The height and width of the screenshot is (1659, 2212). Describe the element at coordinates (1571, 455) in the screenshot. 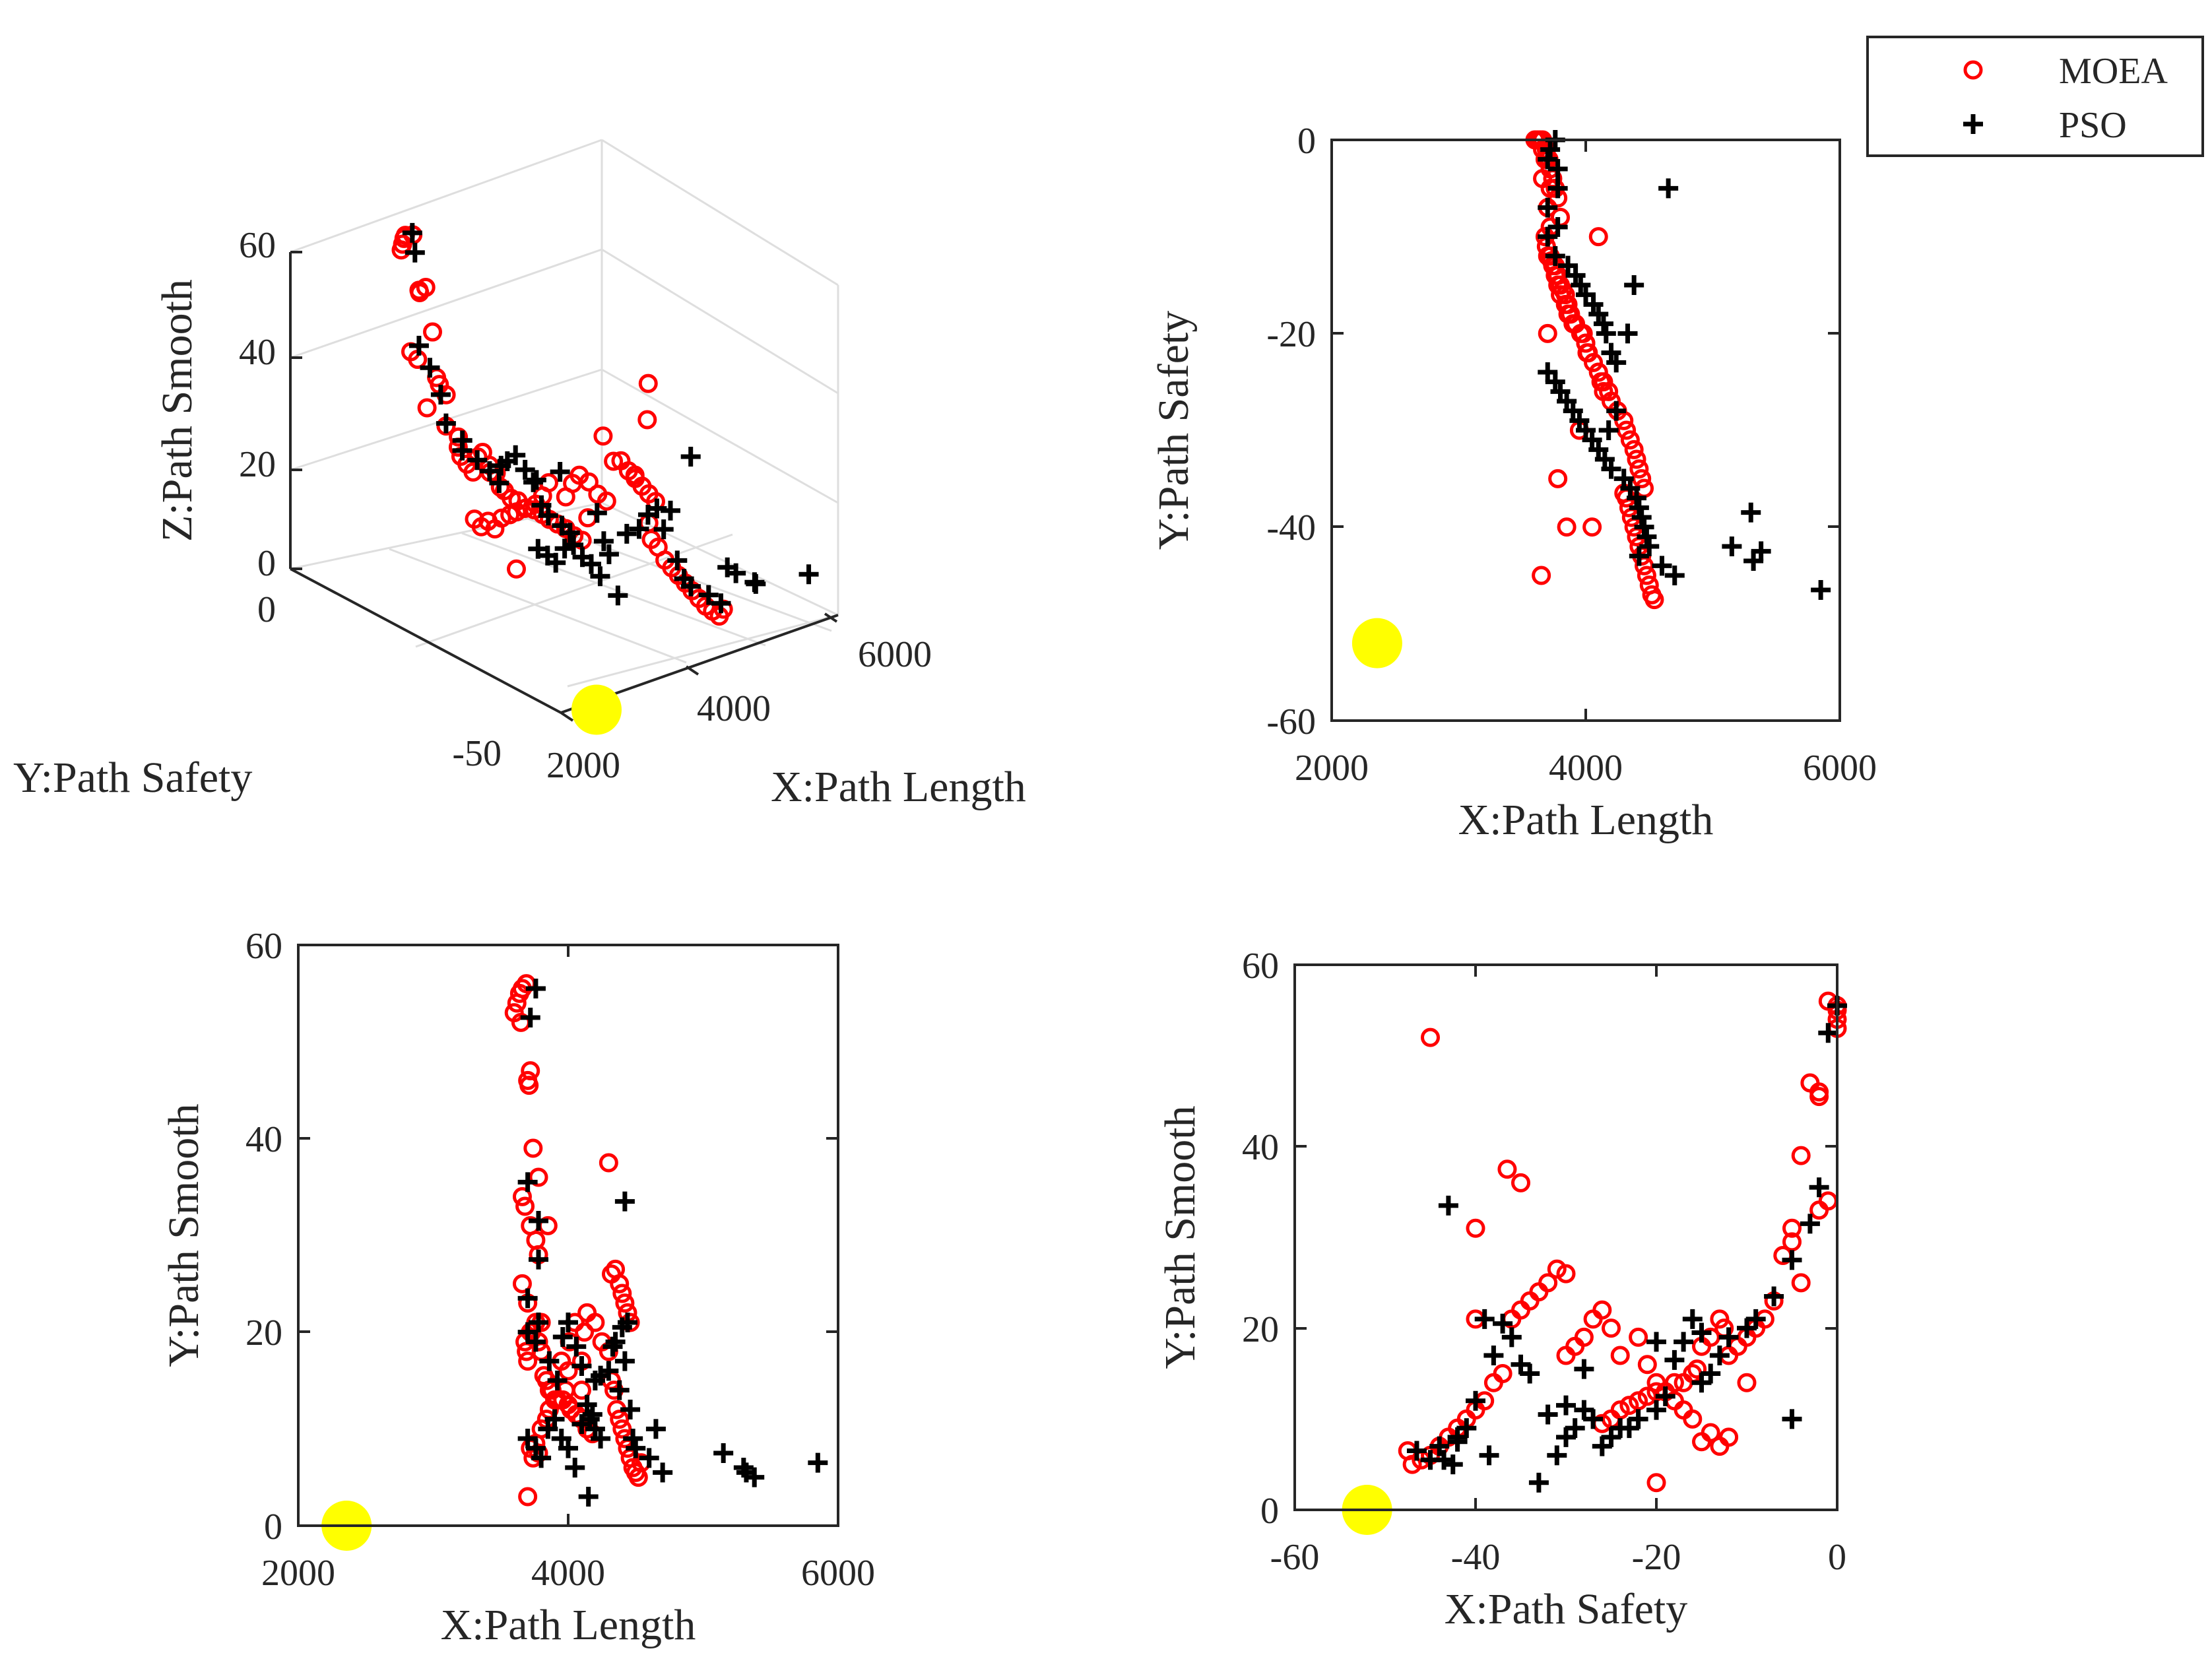

I see `ticks-length-safety: 0 -20 -40 -60 2000 4000 6000` at that location.